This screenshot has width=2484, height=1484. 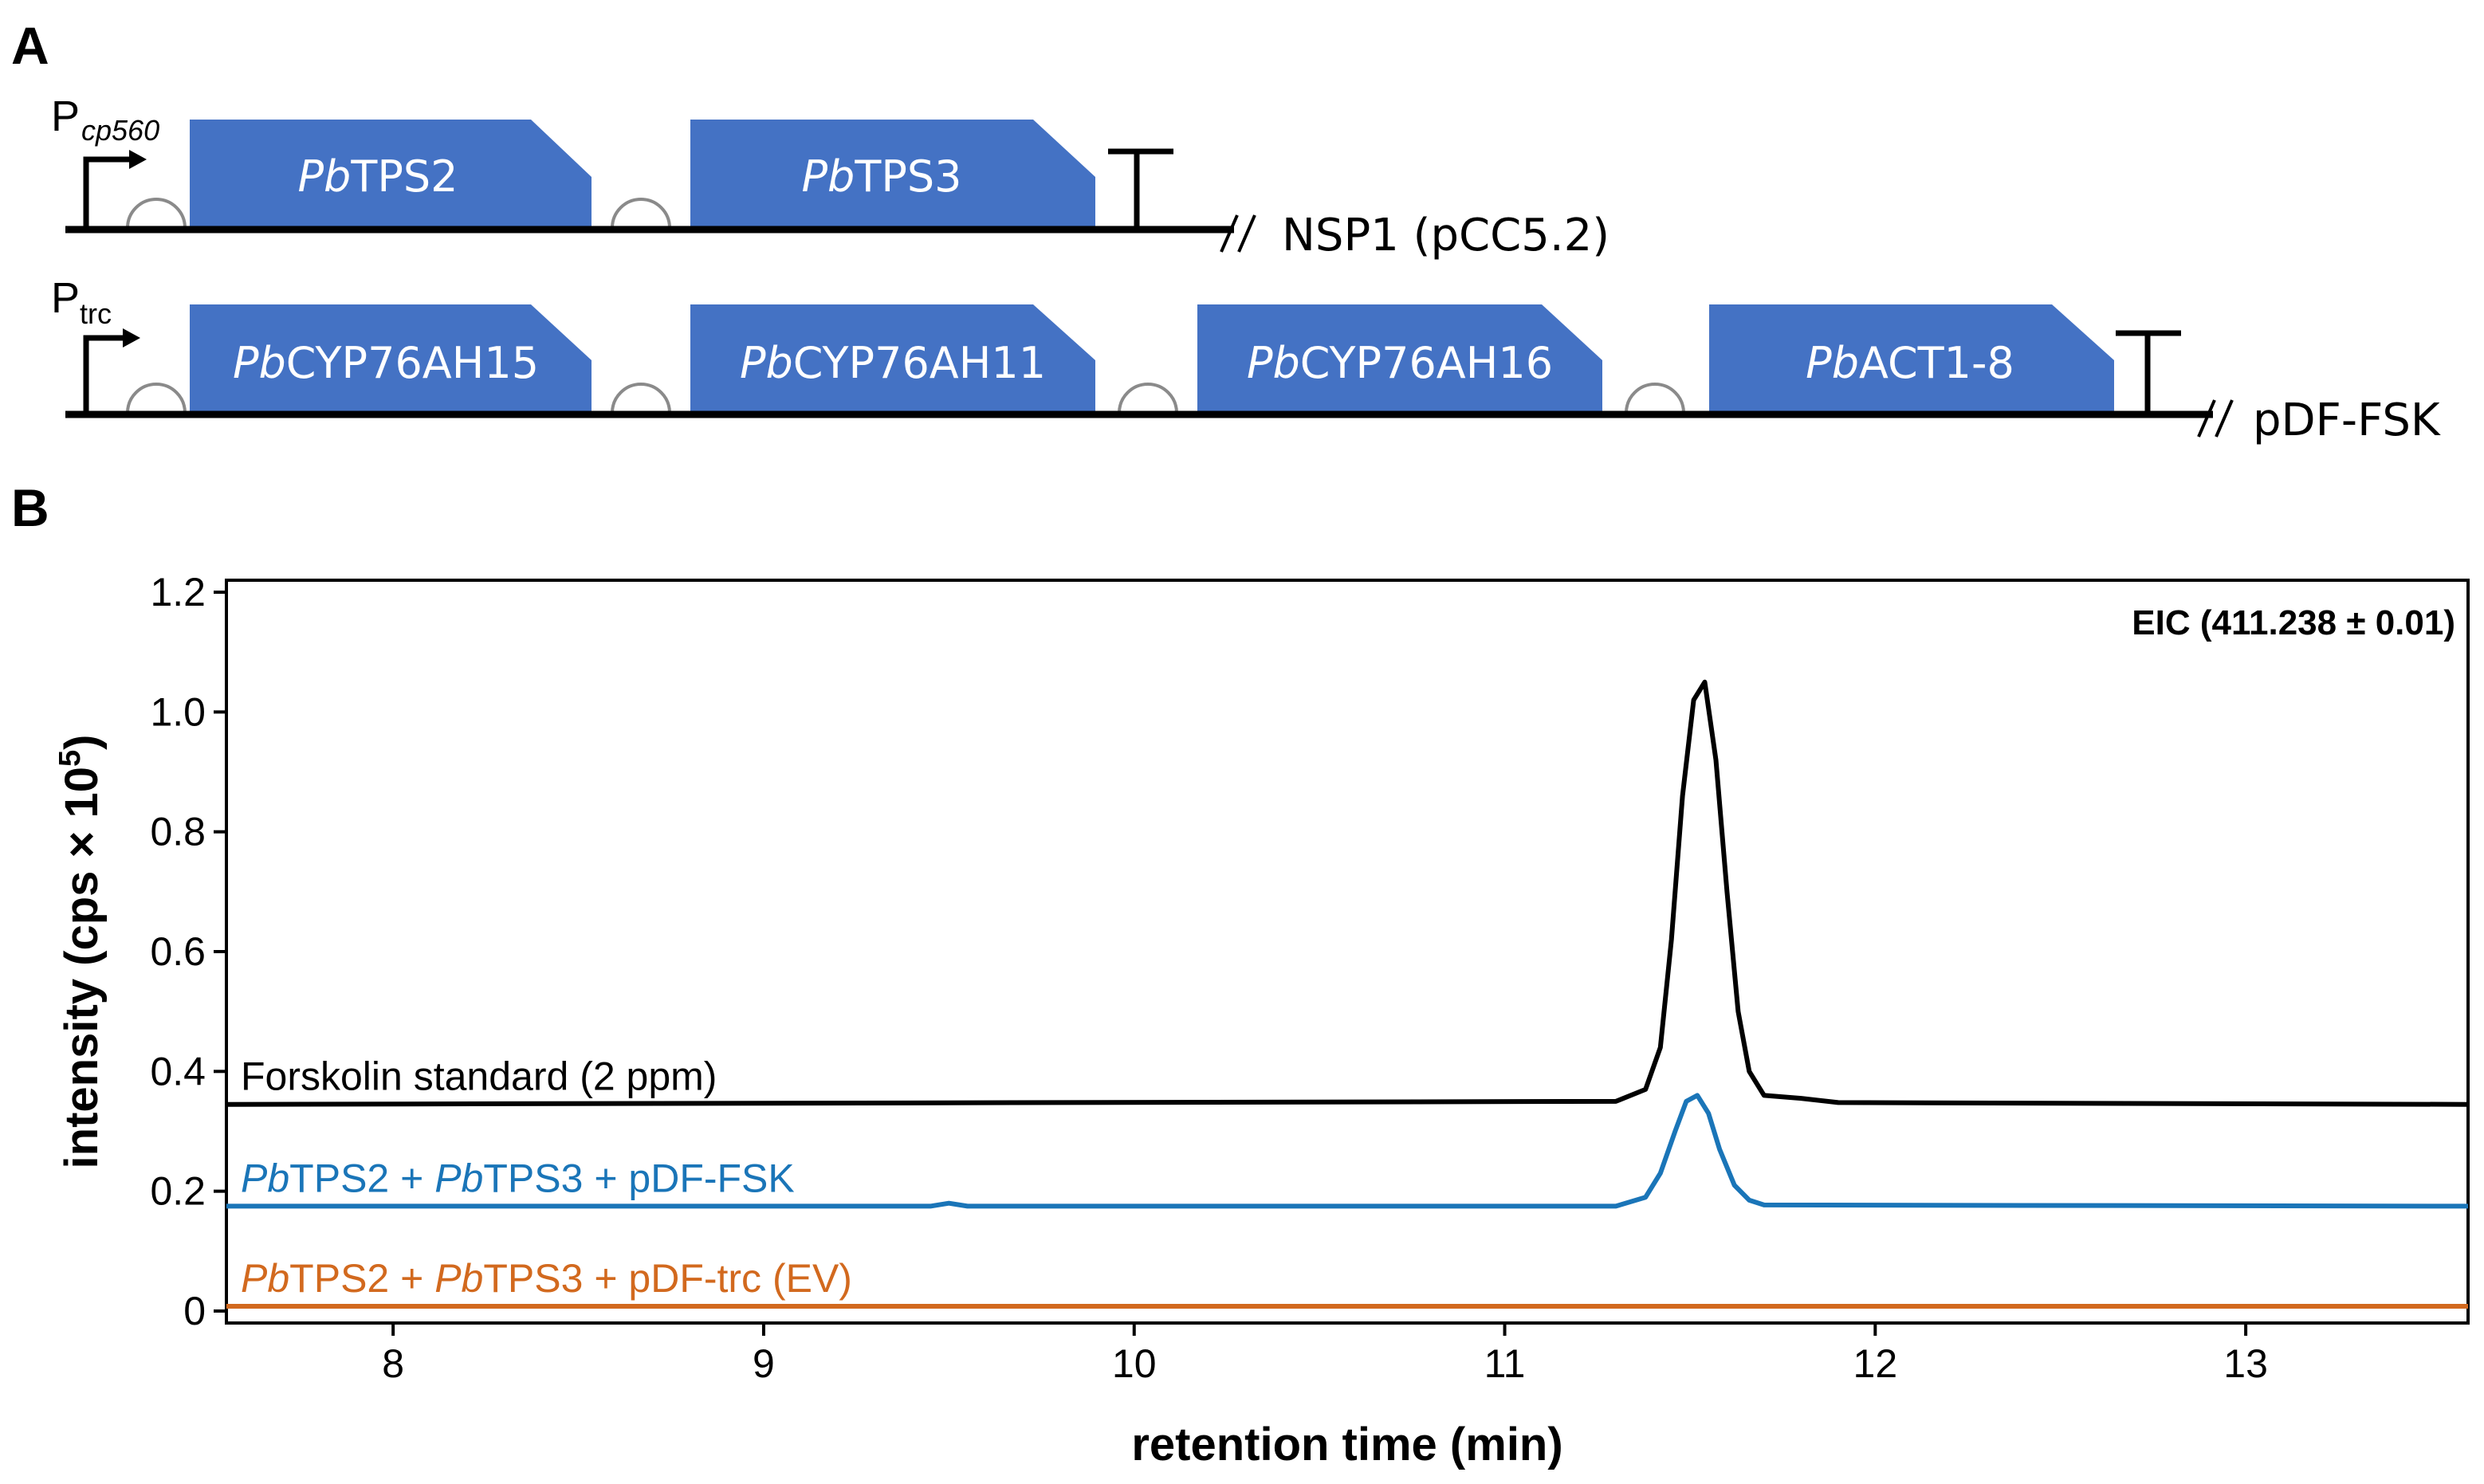 I want to click on y-tick-label: 0.2, so click(x=178, y=1191).